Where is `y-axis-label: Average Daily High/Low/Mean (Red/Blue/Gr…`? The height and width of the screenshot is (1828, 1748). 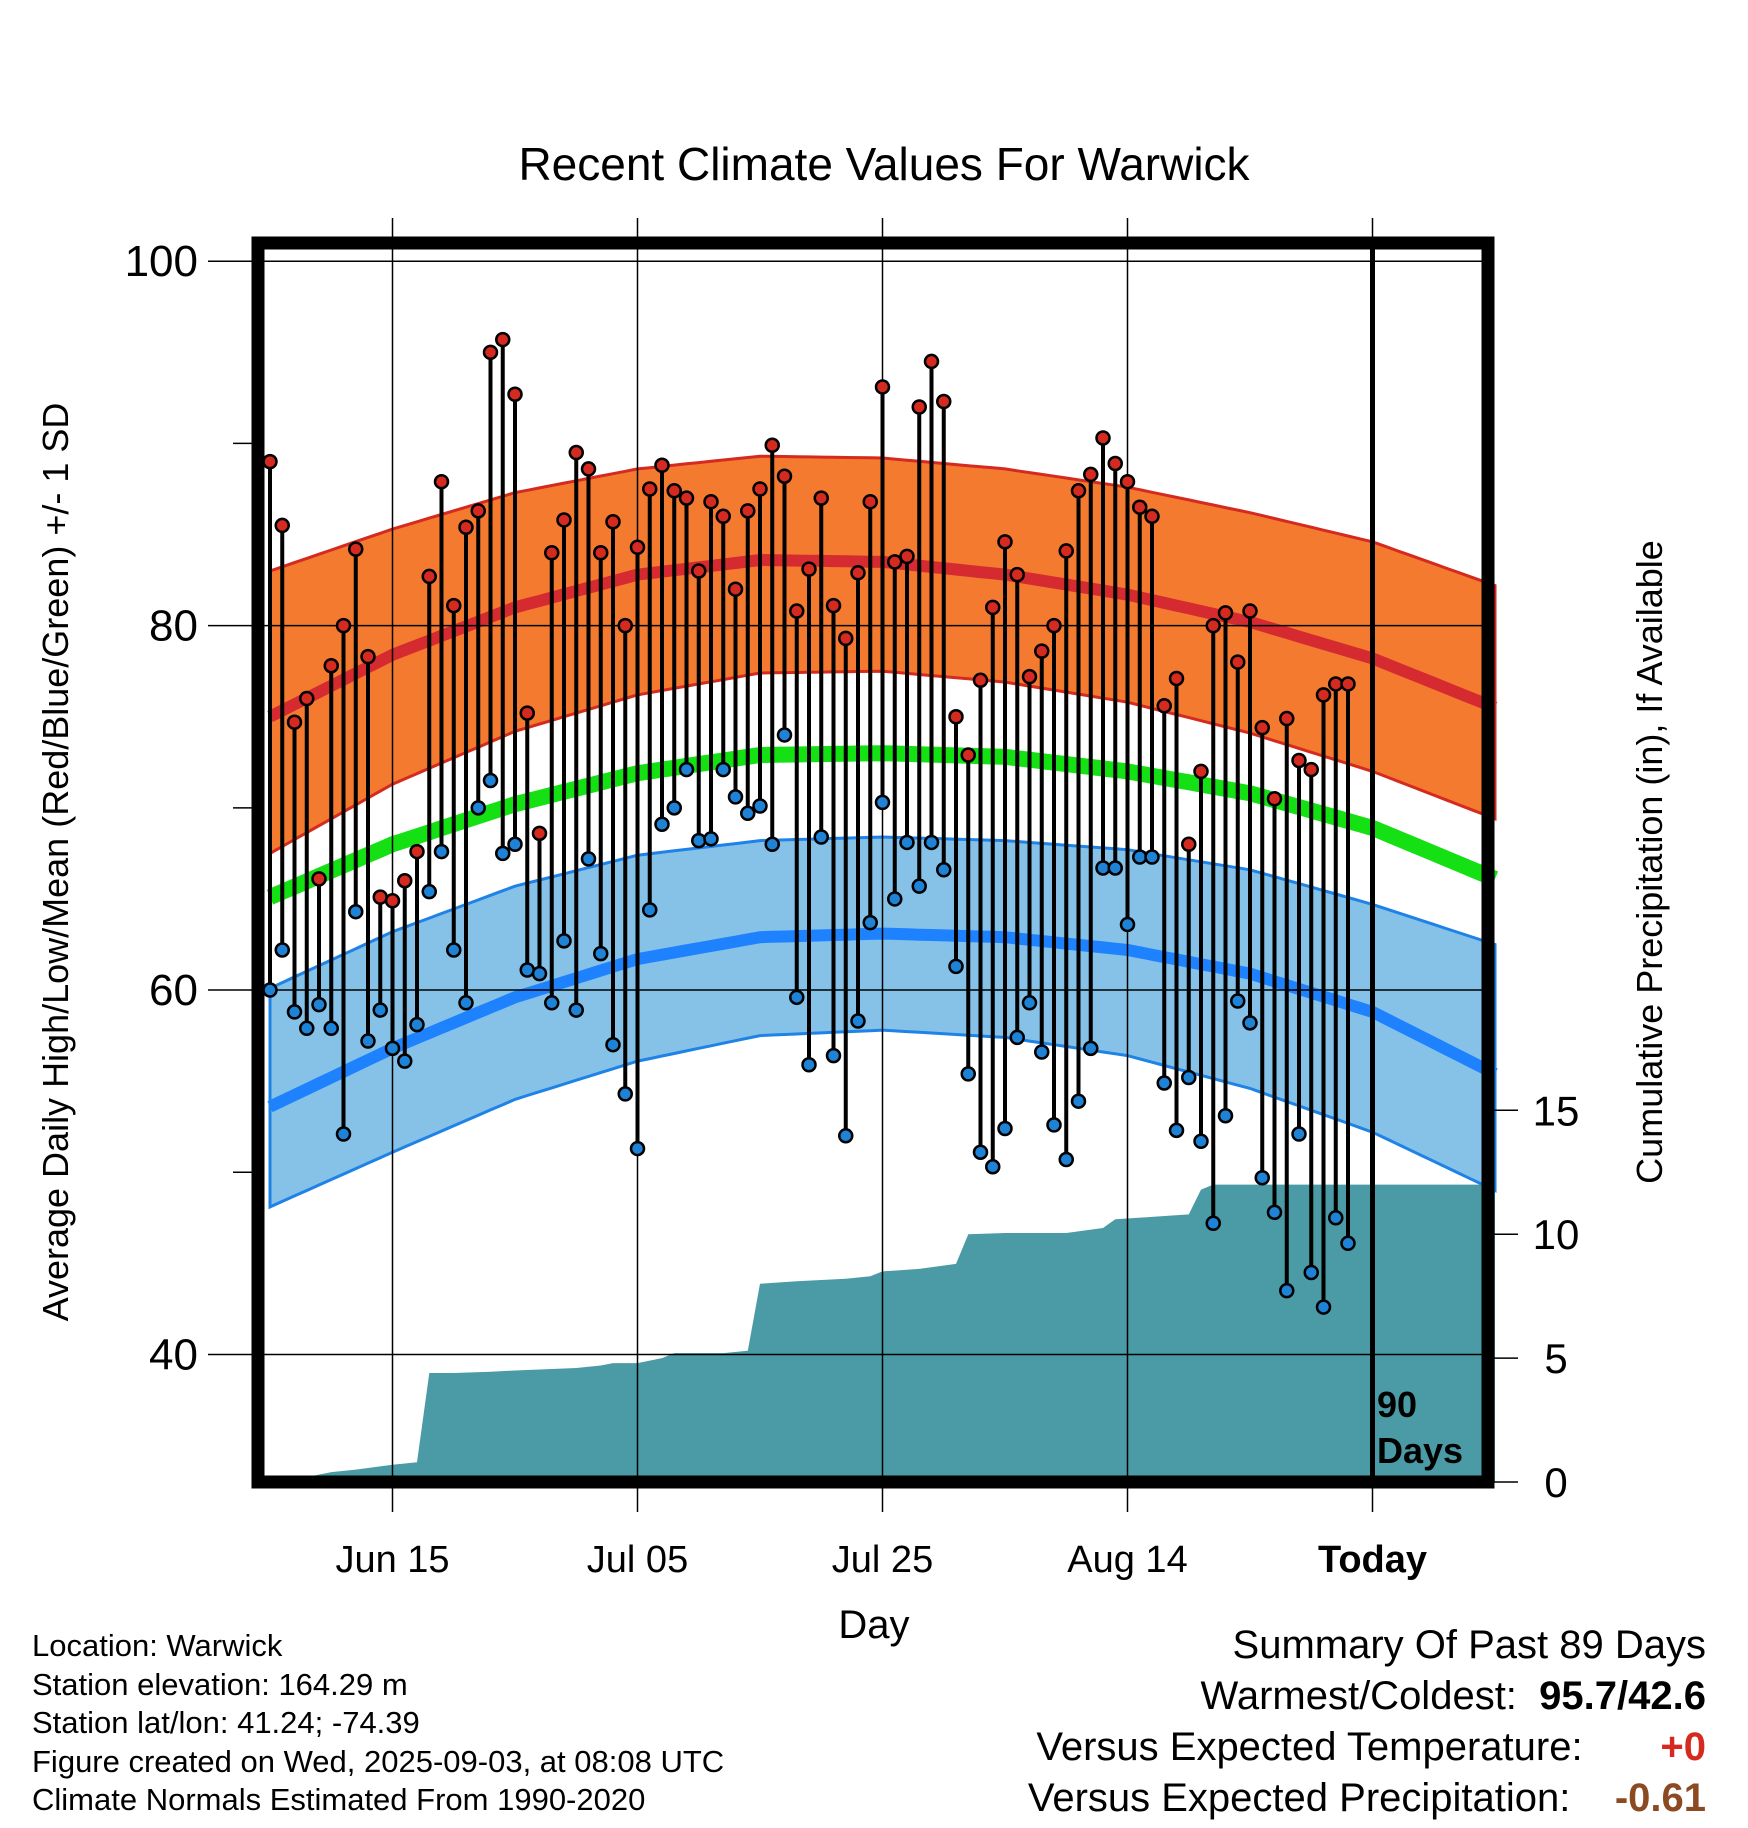
y-axis-label: Average Daily High/Low/Mean (Red/Blue/Gr… is located at coordinates (55, 862).